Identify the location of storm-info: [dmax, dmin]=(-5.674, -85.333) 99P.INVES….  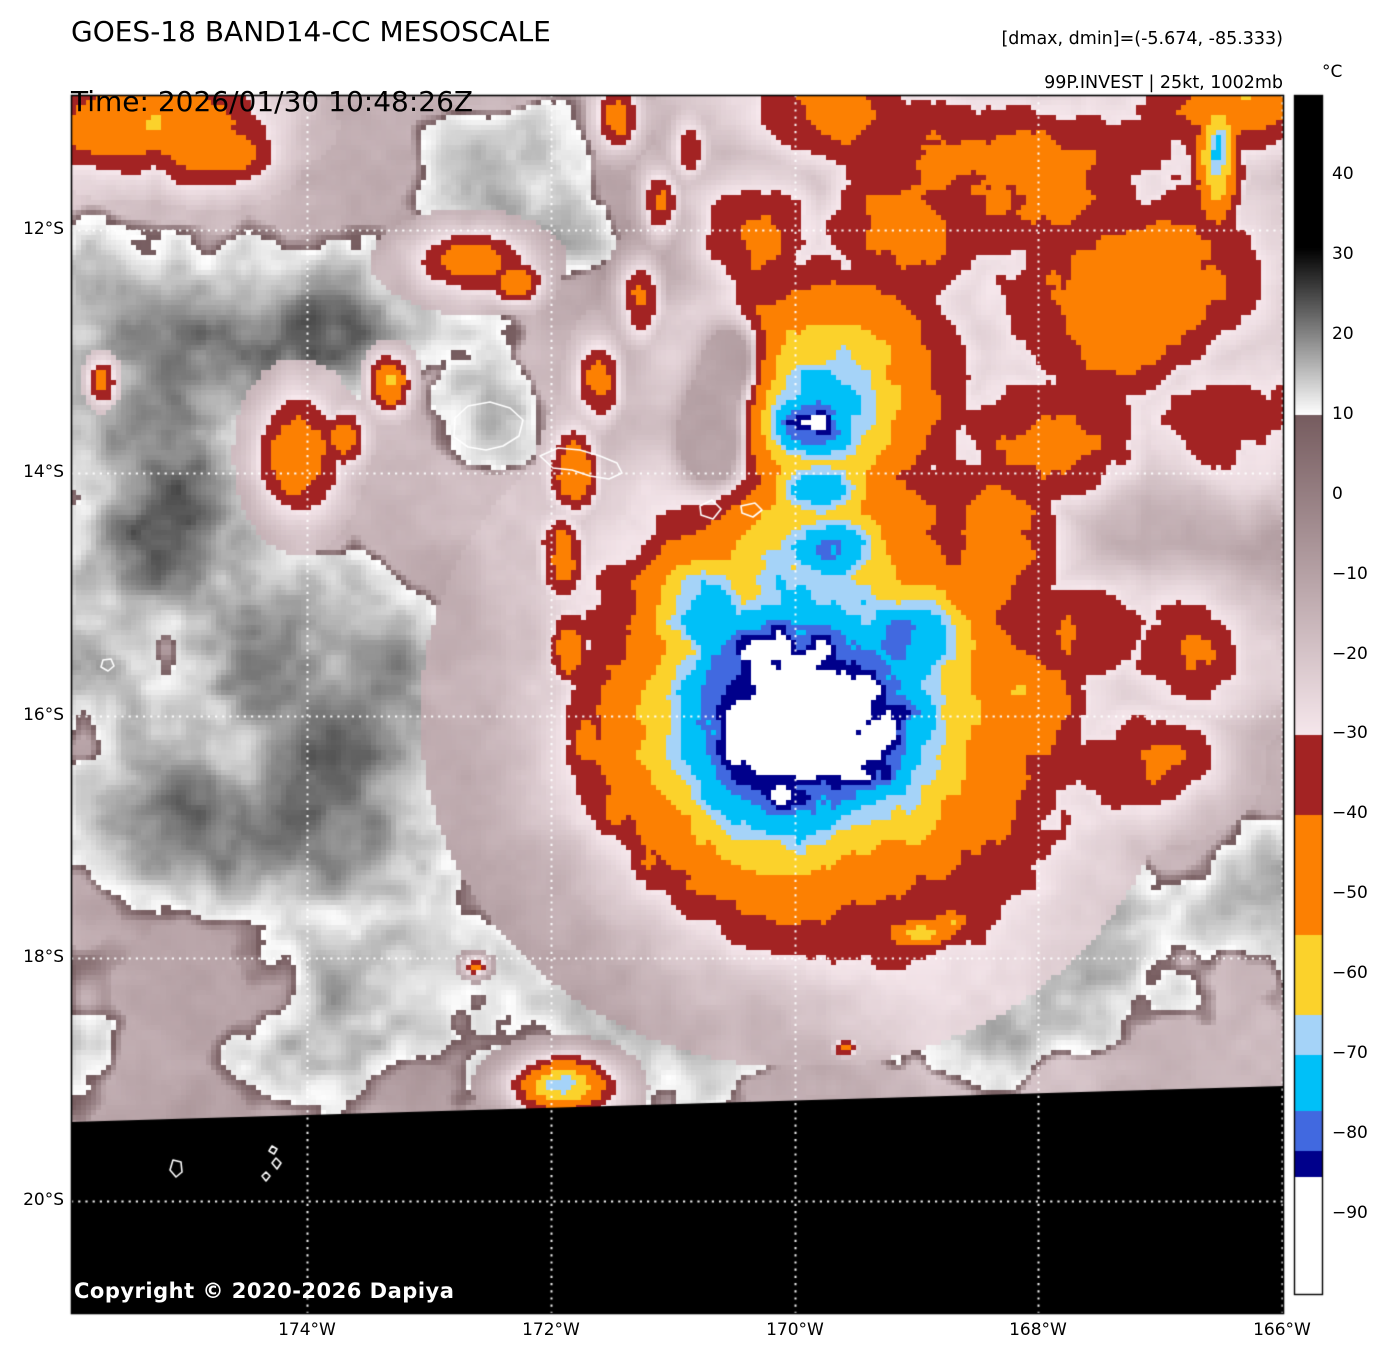
(1142, 61).